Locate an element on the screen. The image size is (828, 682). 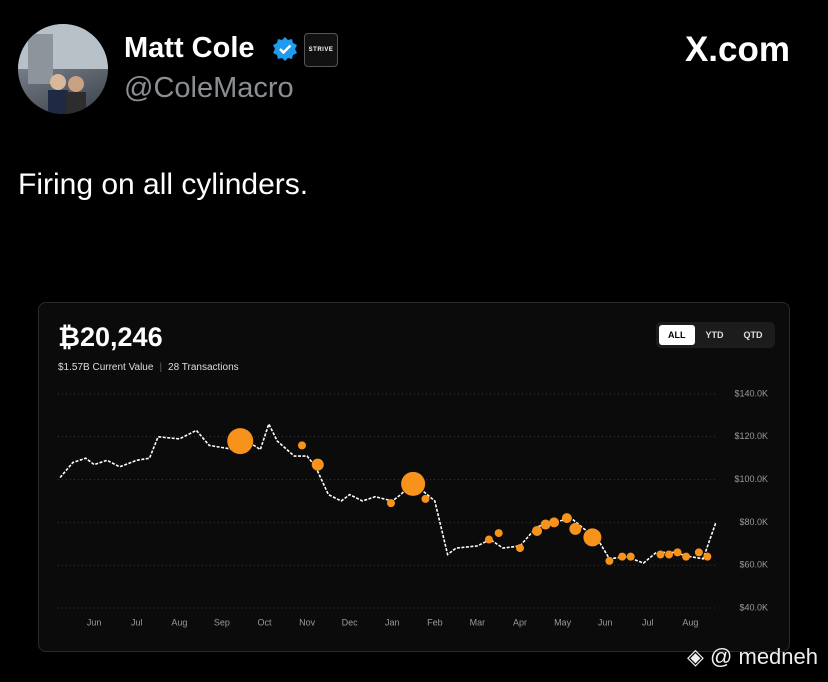
current-value: $1.57B Current Value is located at coordinates (106, 367).